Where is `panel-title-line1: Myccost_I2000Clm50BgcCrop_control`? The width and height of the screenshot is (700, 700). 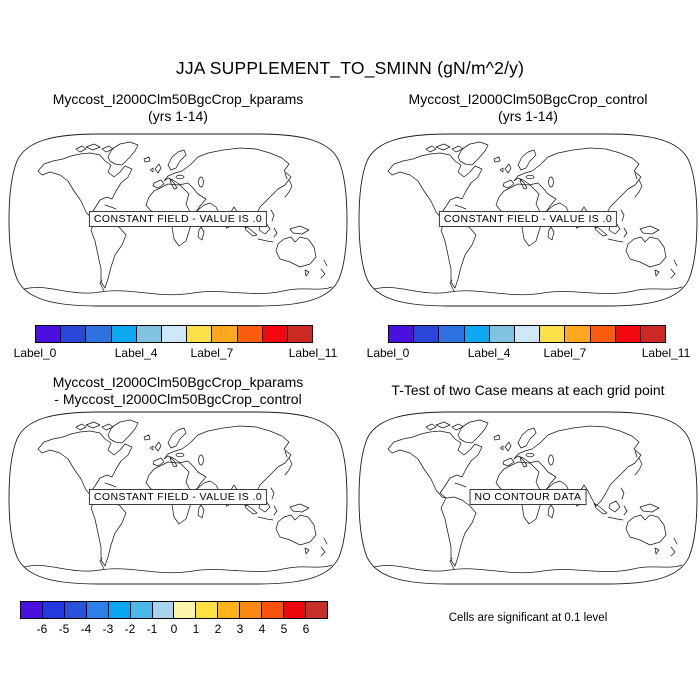
panel-title-line1: Myccost_I2000Clm50BgcCrop_control is located at coordinates (528, 99).